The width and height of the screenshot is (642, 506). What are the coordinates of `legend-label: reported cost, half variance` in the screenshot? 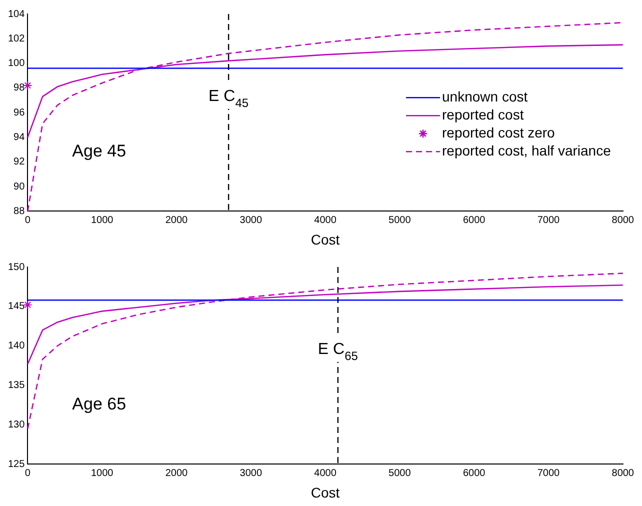 It's located at (527, 150).